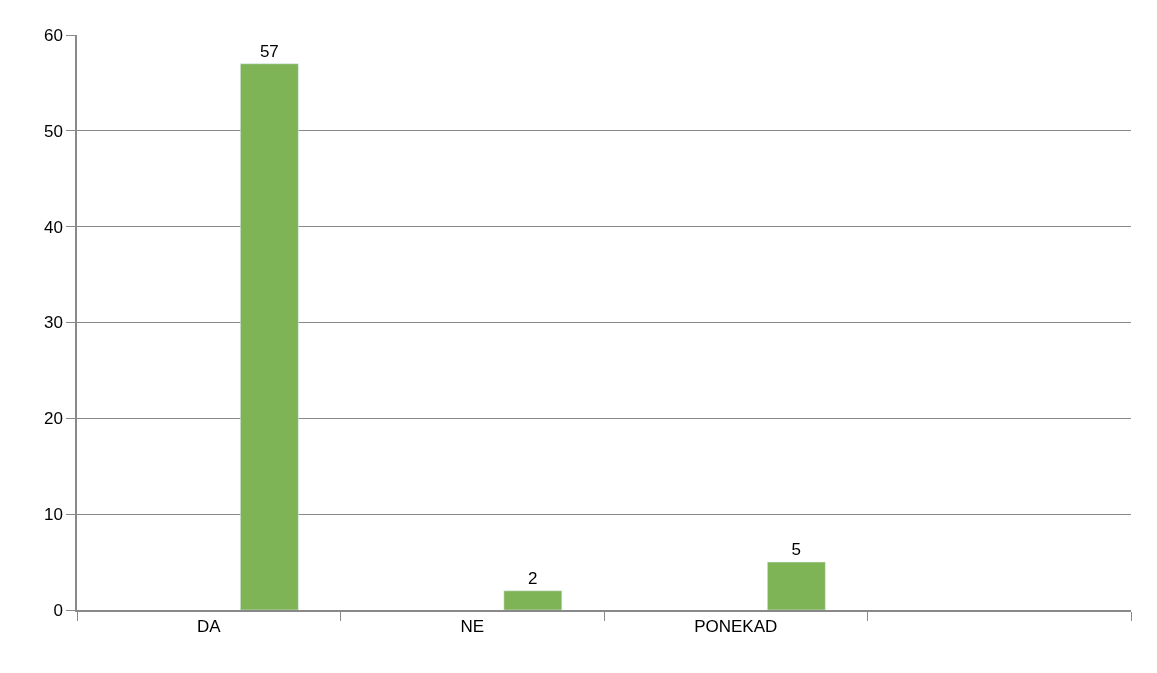 This screenshot has width=1157, height=673. What do you see at coordinates (53, 515) in the screenshot?
I see `y-tick-label: 10` at bounding box center [53, 515].